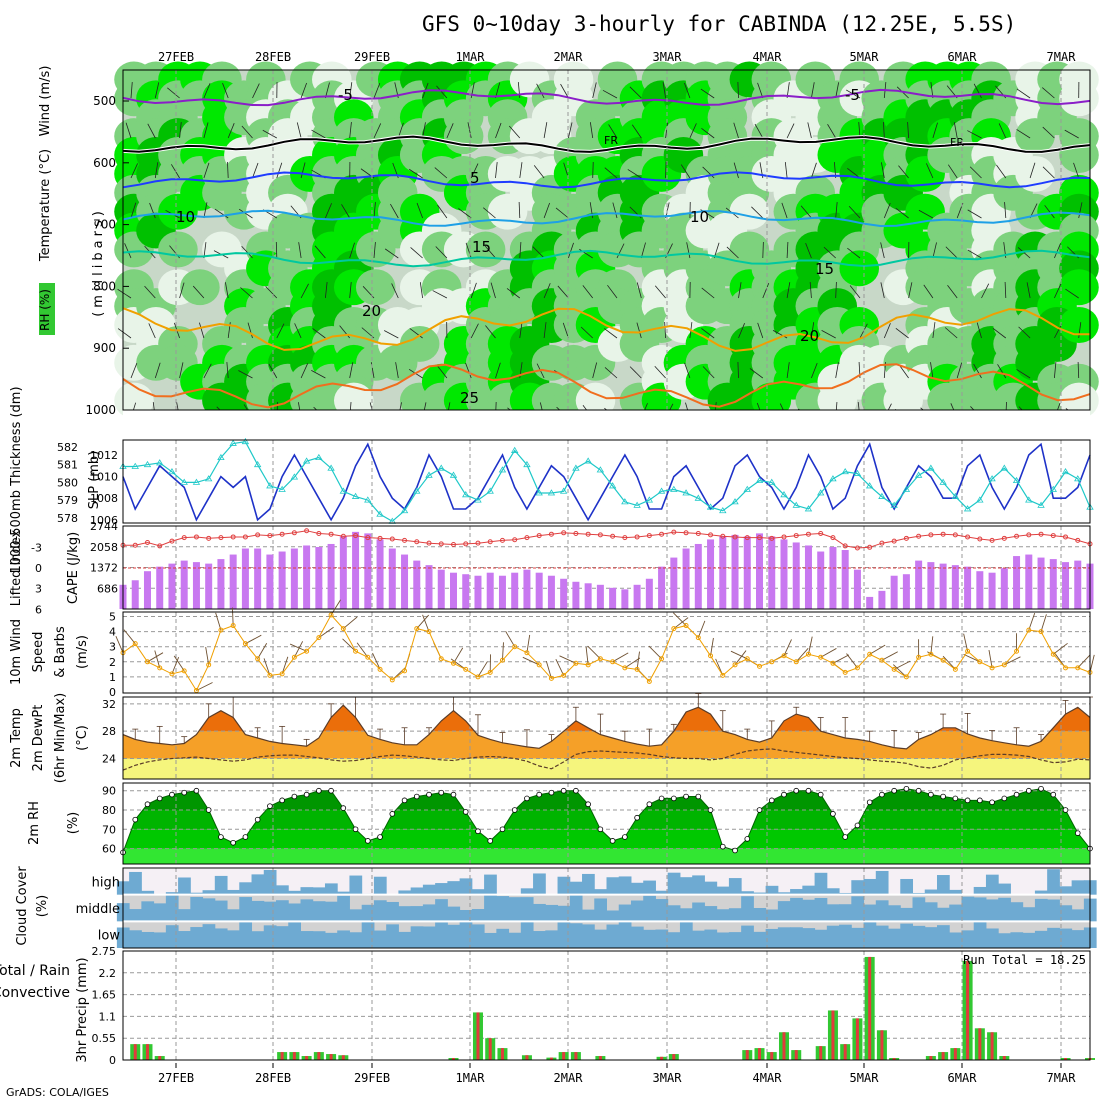 This screenshot has width=1100, height=1100. What do you see at coordinates (35, 971) in the screenshot?
I see `legend-total-rain: Total / Rain` at bounding box center [35, 971].